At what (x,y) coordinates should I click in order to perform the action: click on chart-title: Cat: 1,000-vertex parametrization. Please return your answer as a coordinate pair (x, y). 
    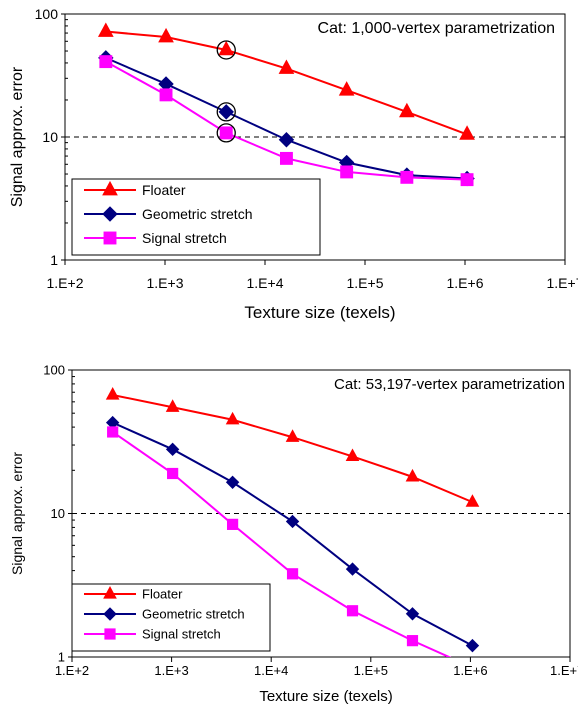
    Looking at the image, I should click on (436, 28).